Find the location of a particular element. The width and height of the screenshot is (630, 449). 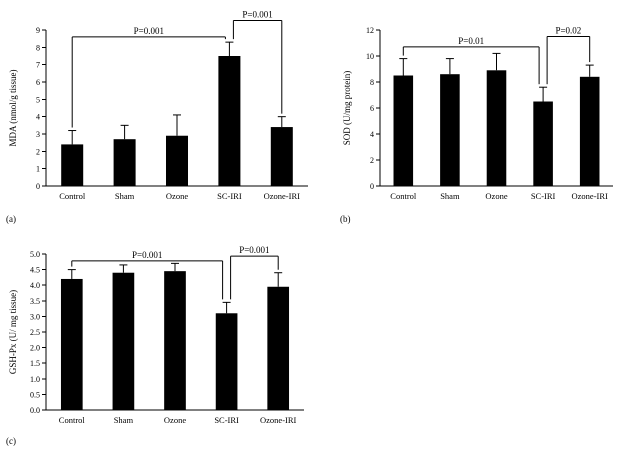

y-tick-label: 1 is located at coordinates (38, 169).